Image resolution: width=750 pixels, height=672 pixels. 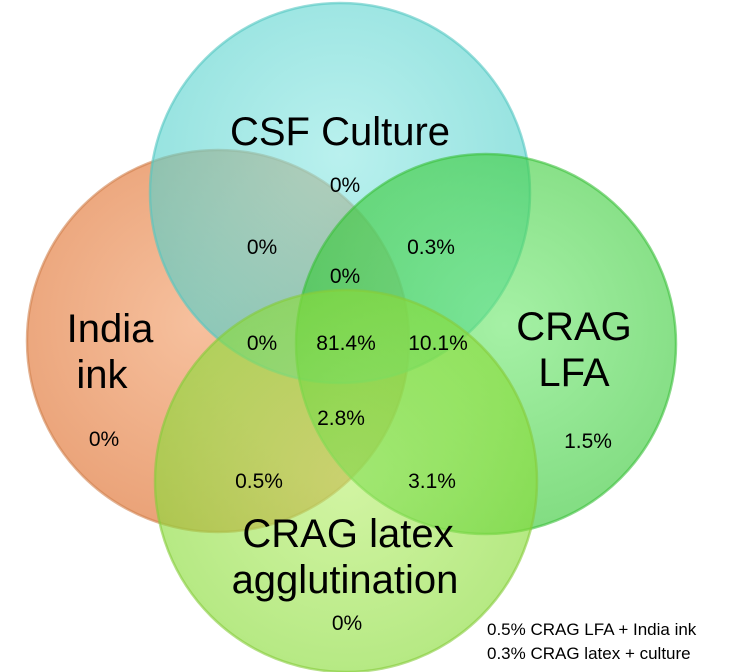 What do you see at coordinates (104, 439) in the screenshot?
I see `region-india-ink-only: 0%` at bounding box center [104, 439].